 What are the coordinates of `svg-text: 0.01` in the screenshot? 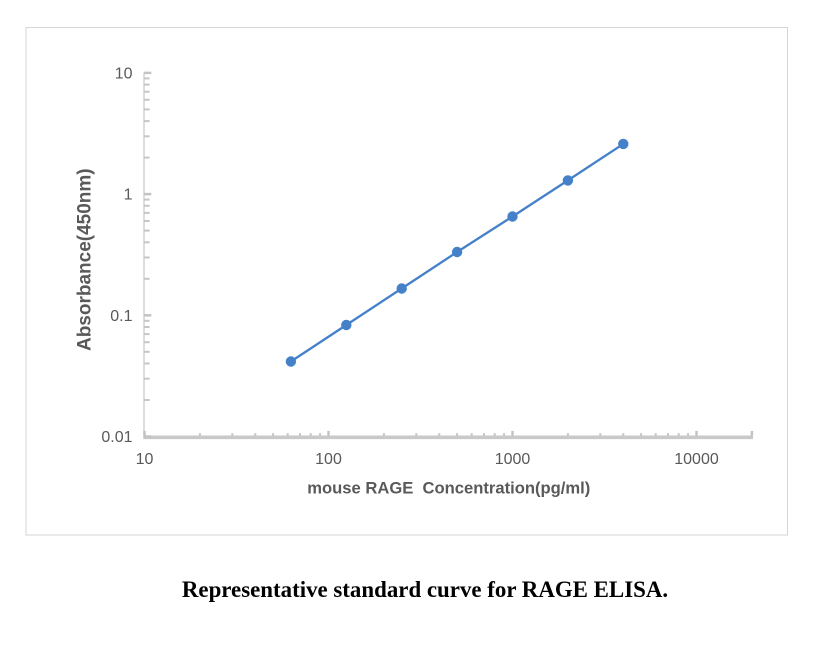 It's located at (116, 437).